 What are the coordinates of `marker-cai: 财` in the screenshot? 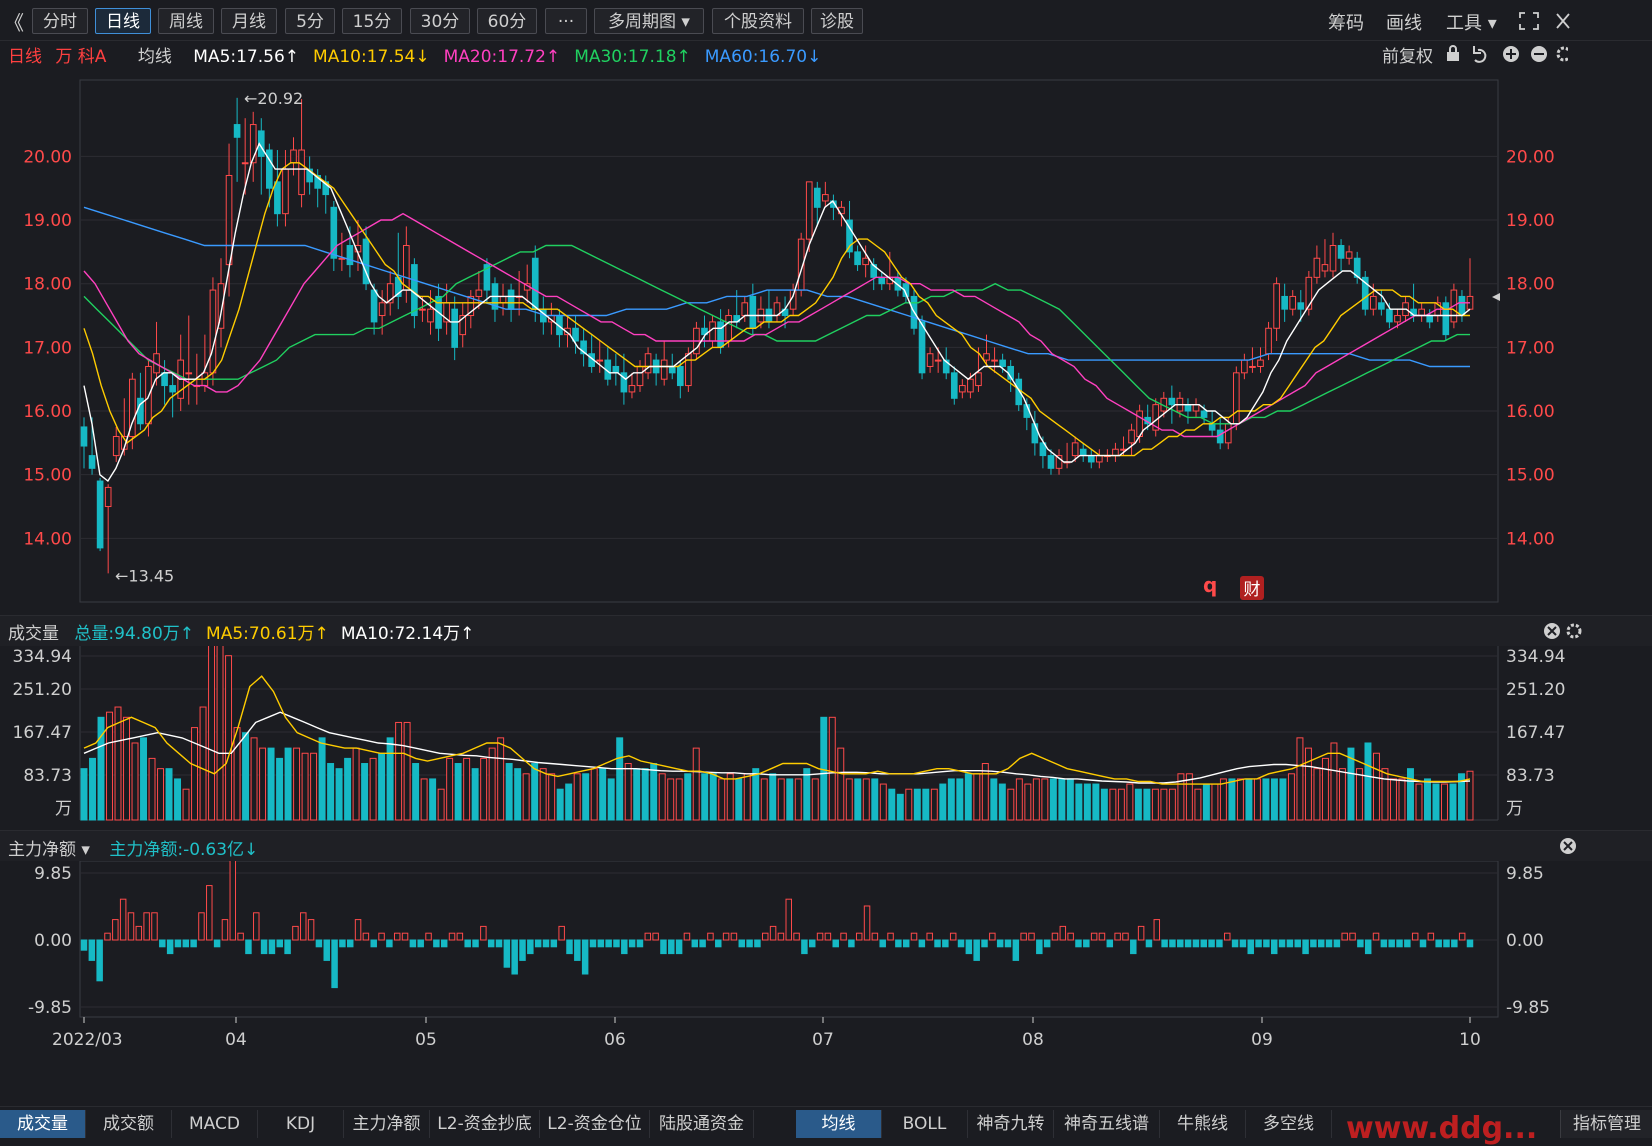 It's located at (1252, 590).